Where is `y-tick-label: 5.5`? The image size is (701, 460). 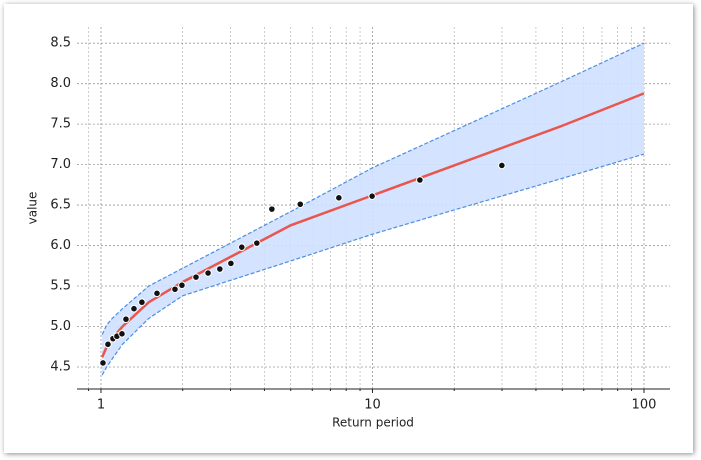
y-tick-label: 5.5 is located at coordinates (60, 286).